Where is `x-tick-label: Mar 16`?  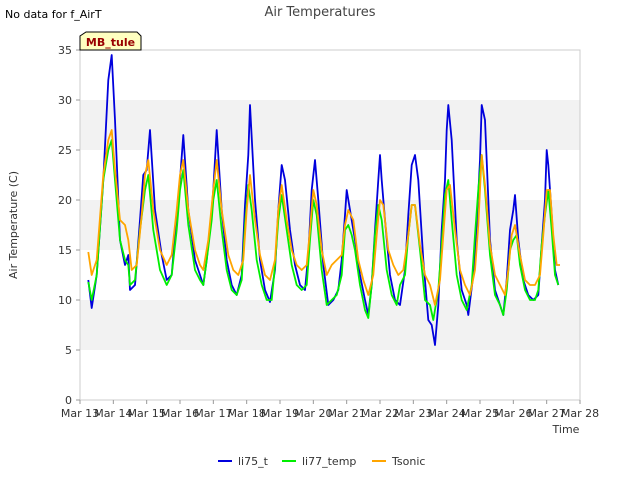 x-tick-label: Mar 16 is located at coordinates (180, 413).